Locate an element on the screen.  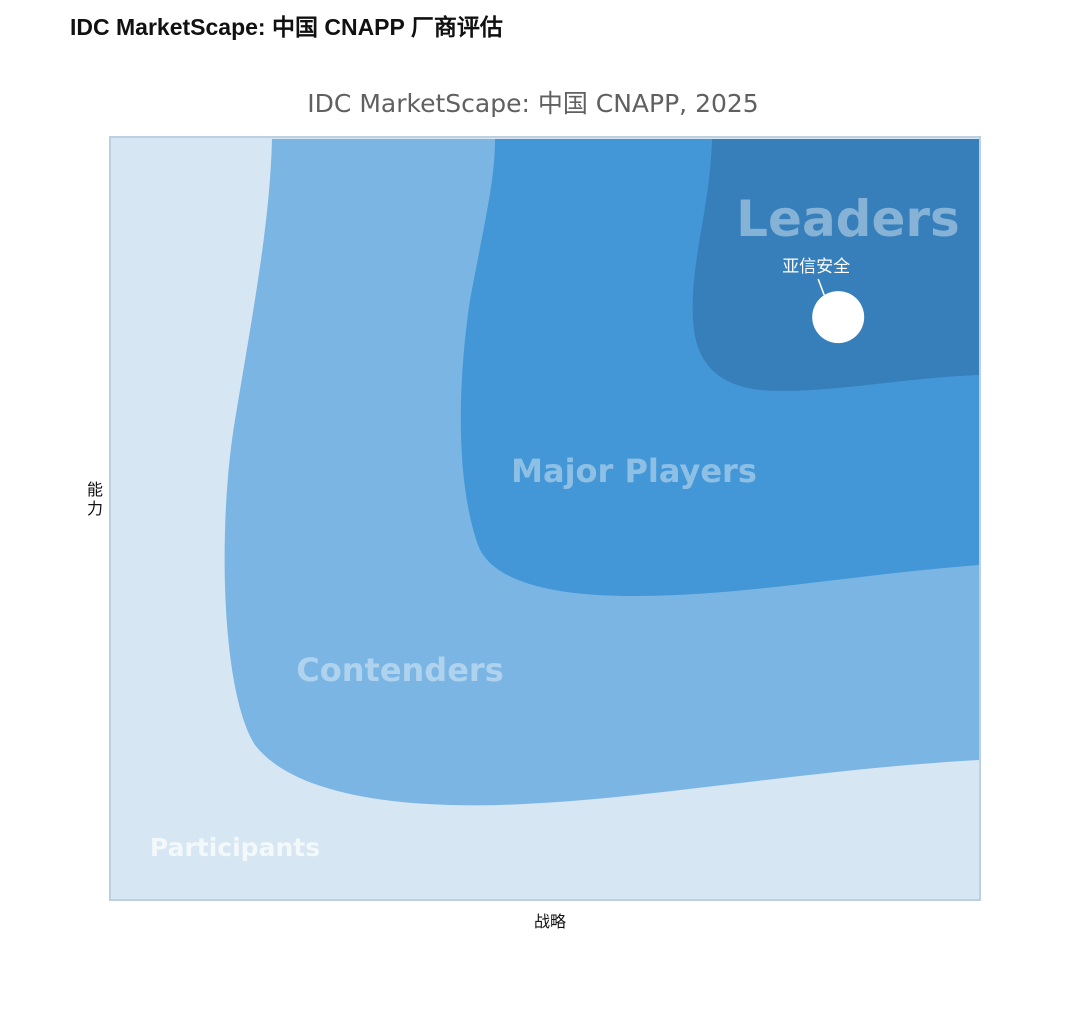
vendor-leader-line is located at coordinates (821, 287).